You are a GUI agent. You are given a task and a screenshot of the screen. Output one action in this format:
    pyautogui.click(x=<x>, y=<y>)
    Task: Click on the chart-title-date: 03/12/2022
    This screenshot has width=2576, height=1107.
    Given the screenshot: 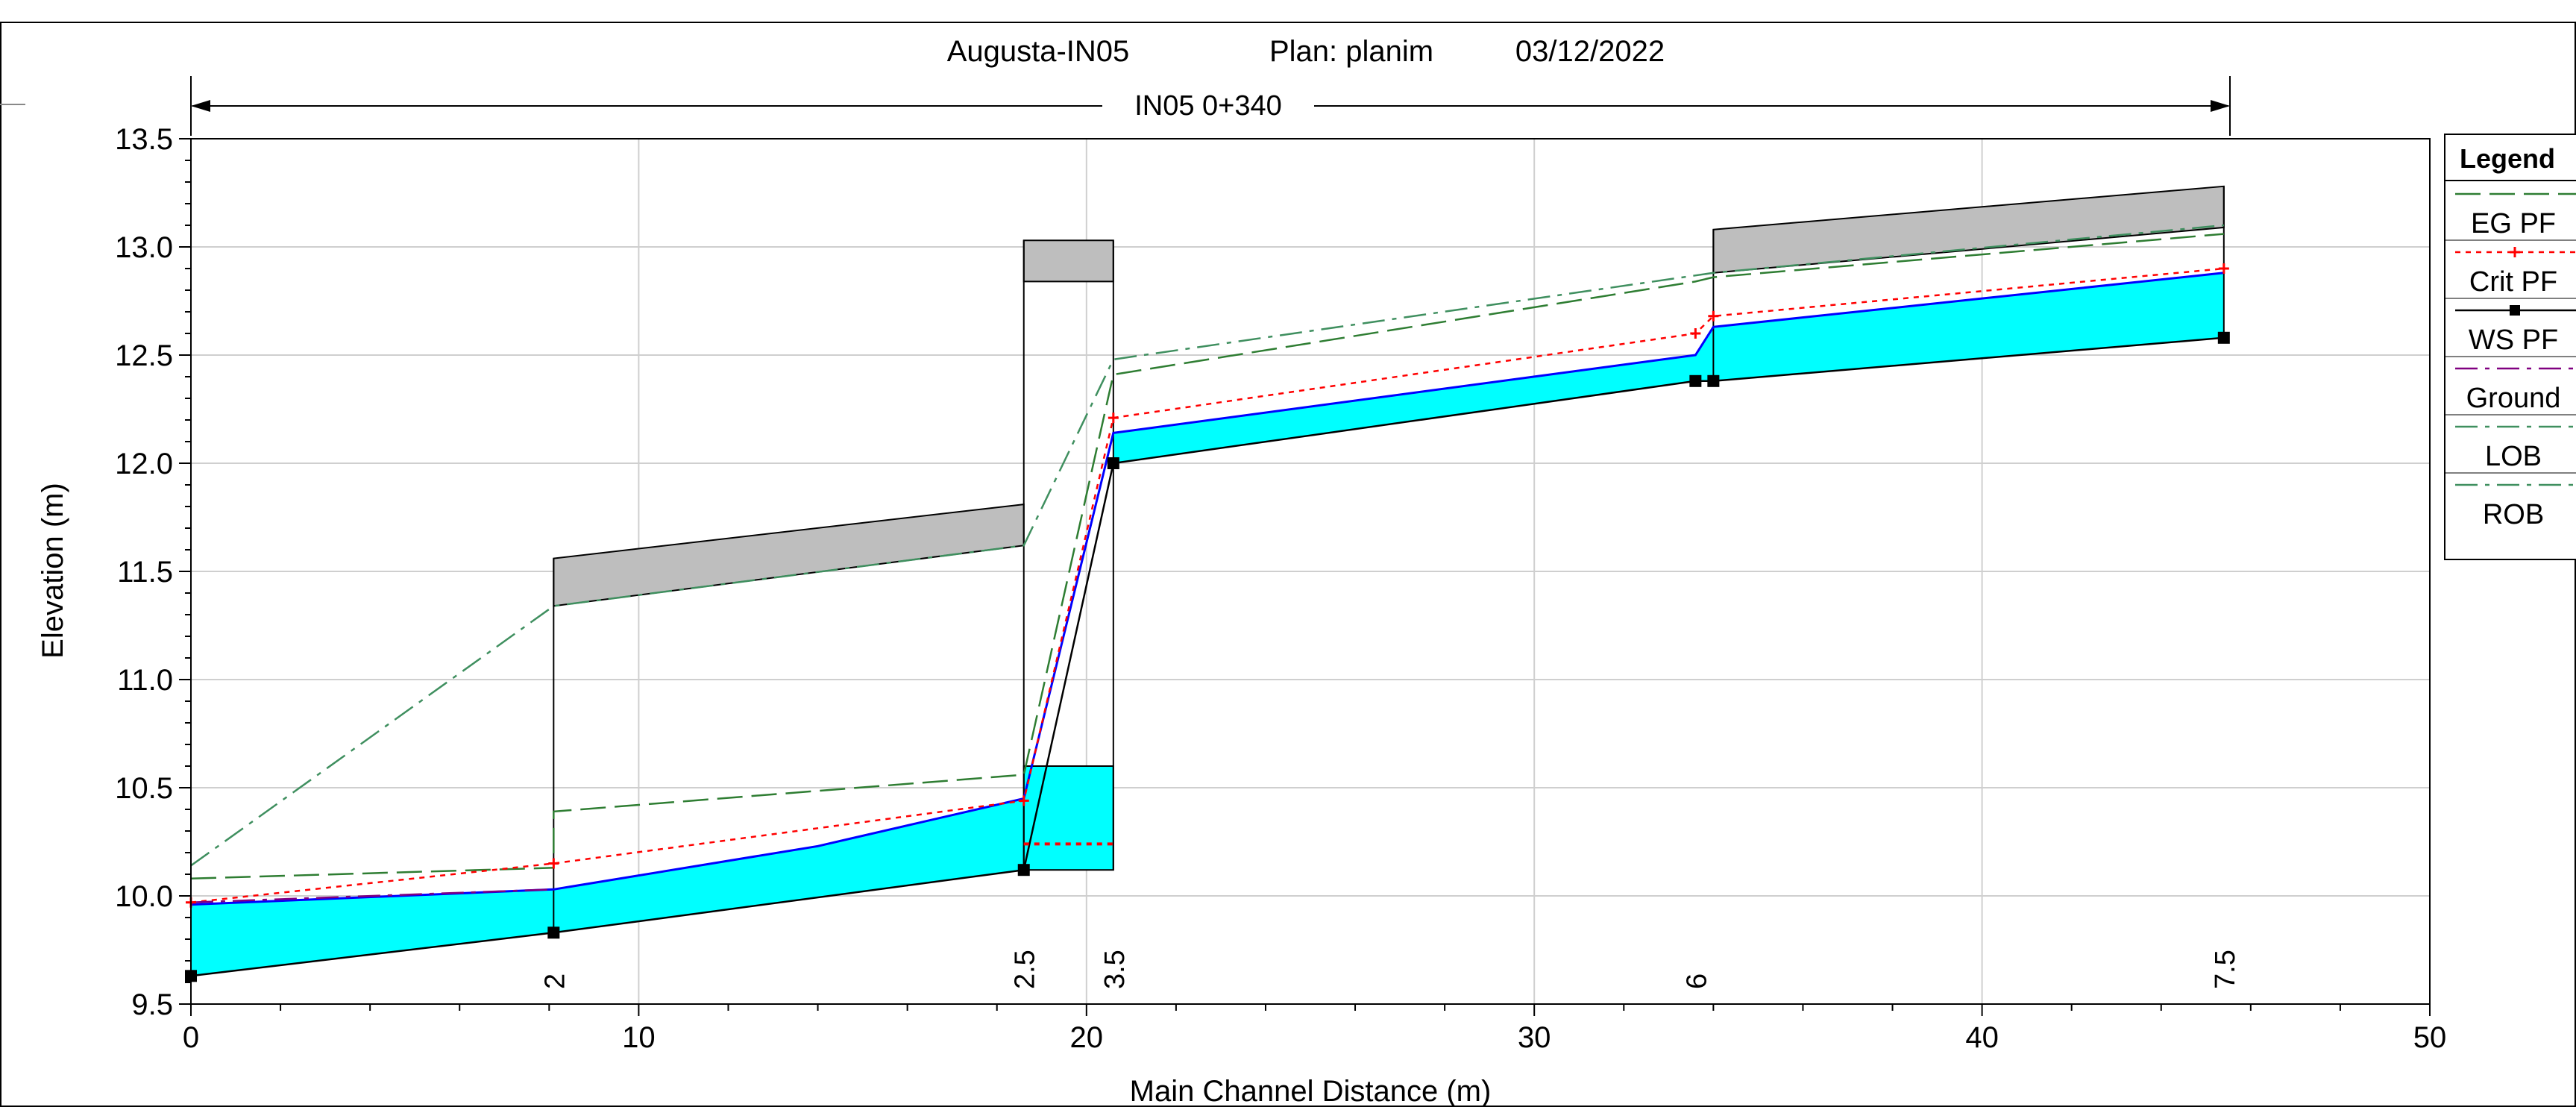 What is the action you would take?
    pyautogui.click(x=1590, y=51)
    